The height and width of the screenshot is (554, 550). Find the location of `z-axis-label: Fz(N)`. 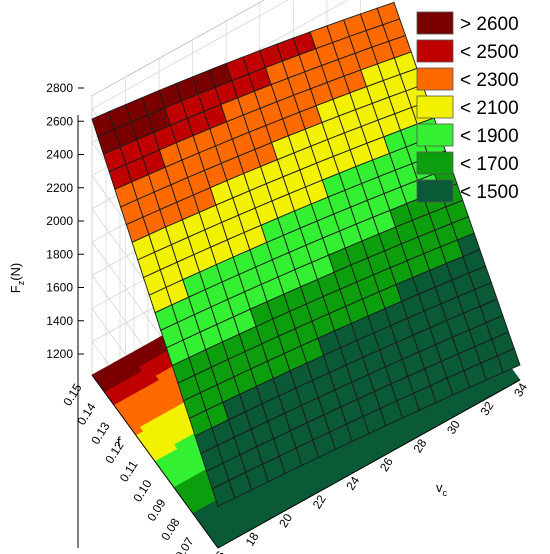

z-axis-label: Fz(N) is located at coordinates (17, 278).